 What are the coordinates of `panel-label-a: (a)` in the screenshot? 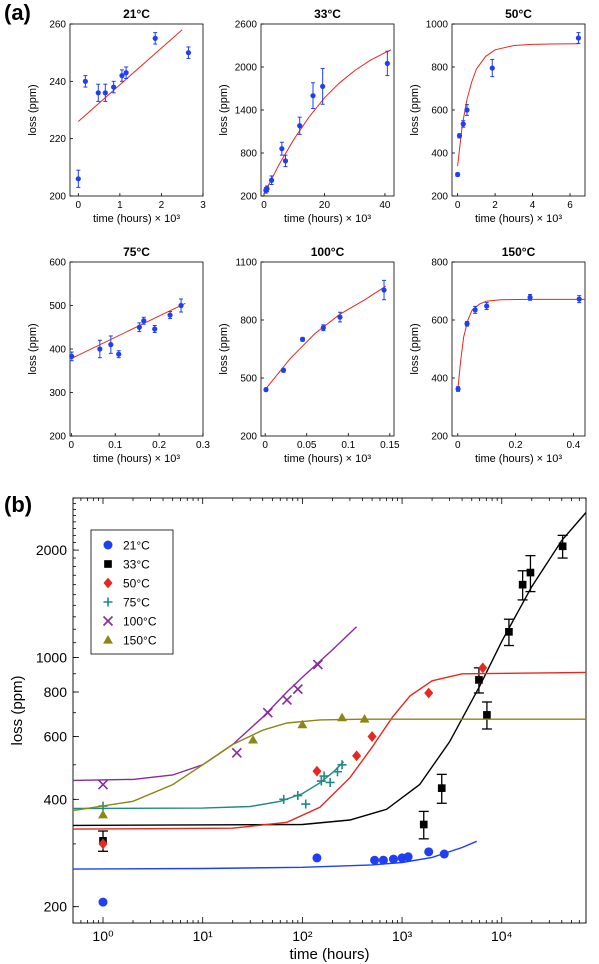 It's located at (17, 12).